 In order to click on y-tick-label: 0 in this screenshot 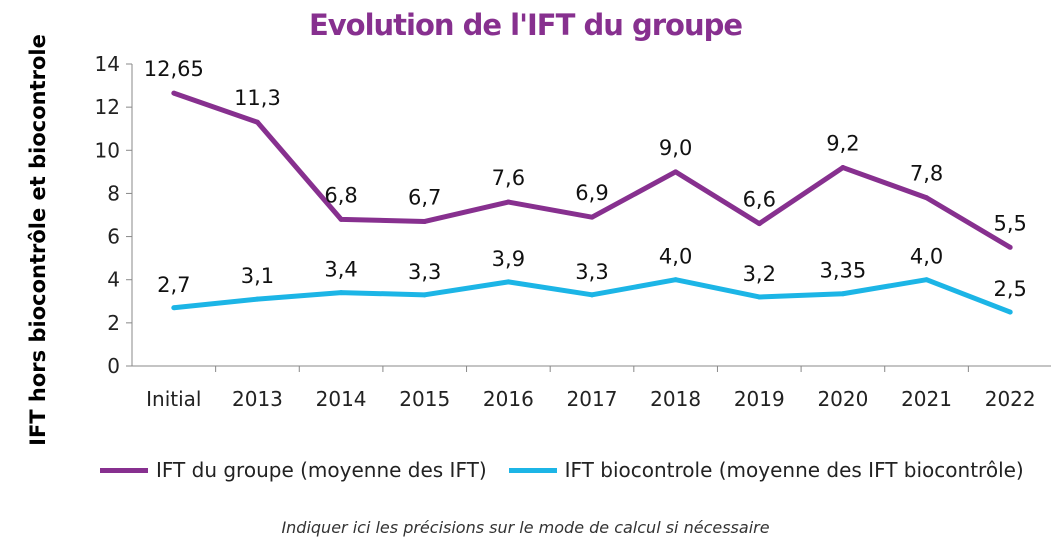, I will do `click(113, 366)`.